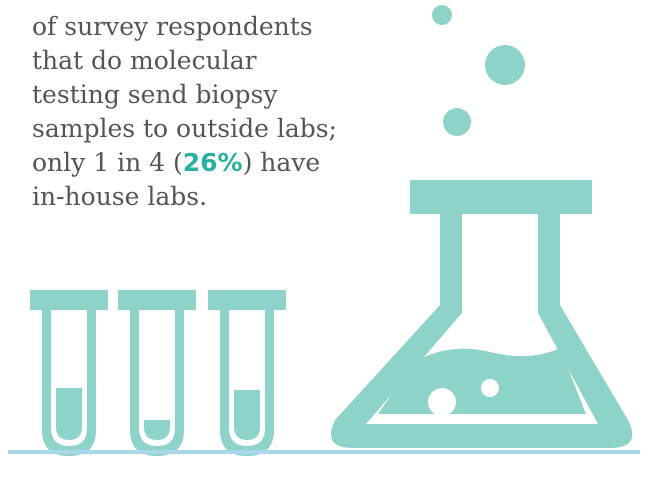  I want to click on text: ) have, so click(281, 162).